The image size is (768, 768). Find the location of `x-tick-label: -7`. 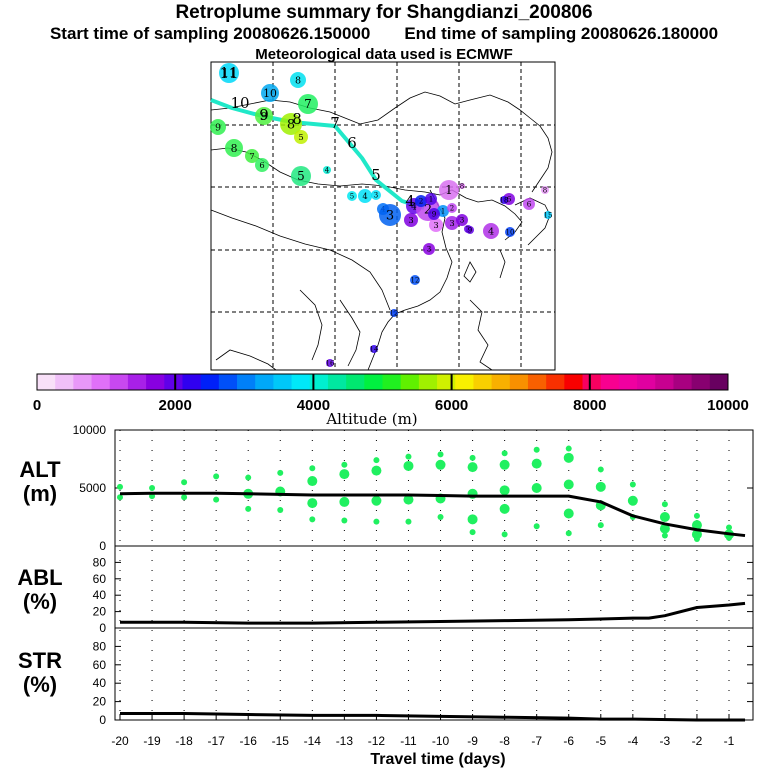

x-tick-label: -7 is located at coordinates (536, 741).